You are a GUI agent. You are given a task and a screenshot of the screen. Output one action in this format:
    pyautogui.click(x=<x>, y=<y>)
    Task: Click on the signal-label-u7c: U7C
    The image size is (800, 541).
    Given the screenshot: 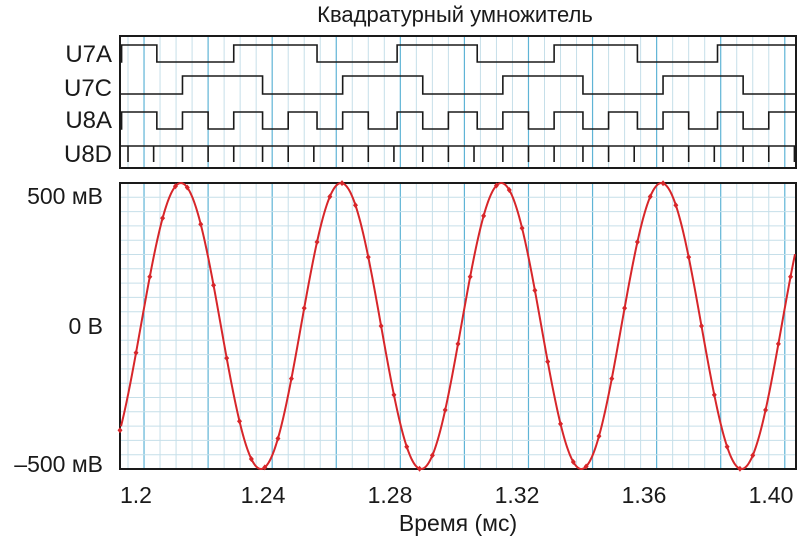 What is the action you would take?
    pyautogui.click(x=88, y=88)
    